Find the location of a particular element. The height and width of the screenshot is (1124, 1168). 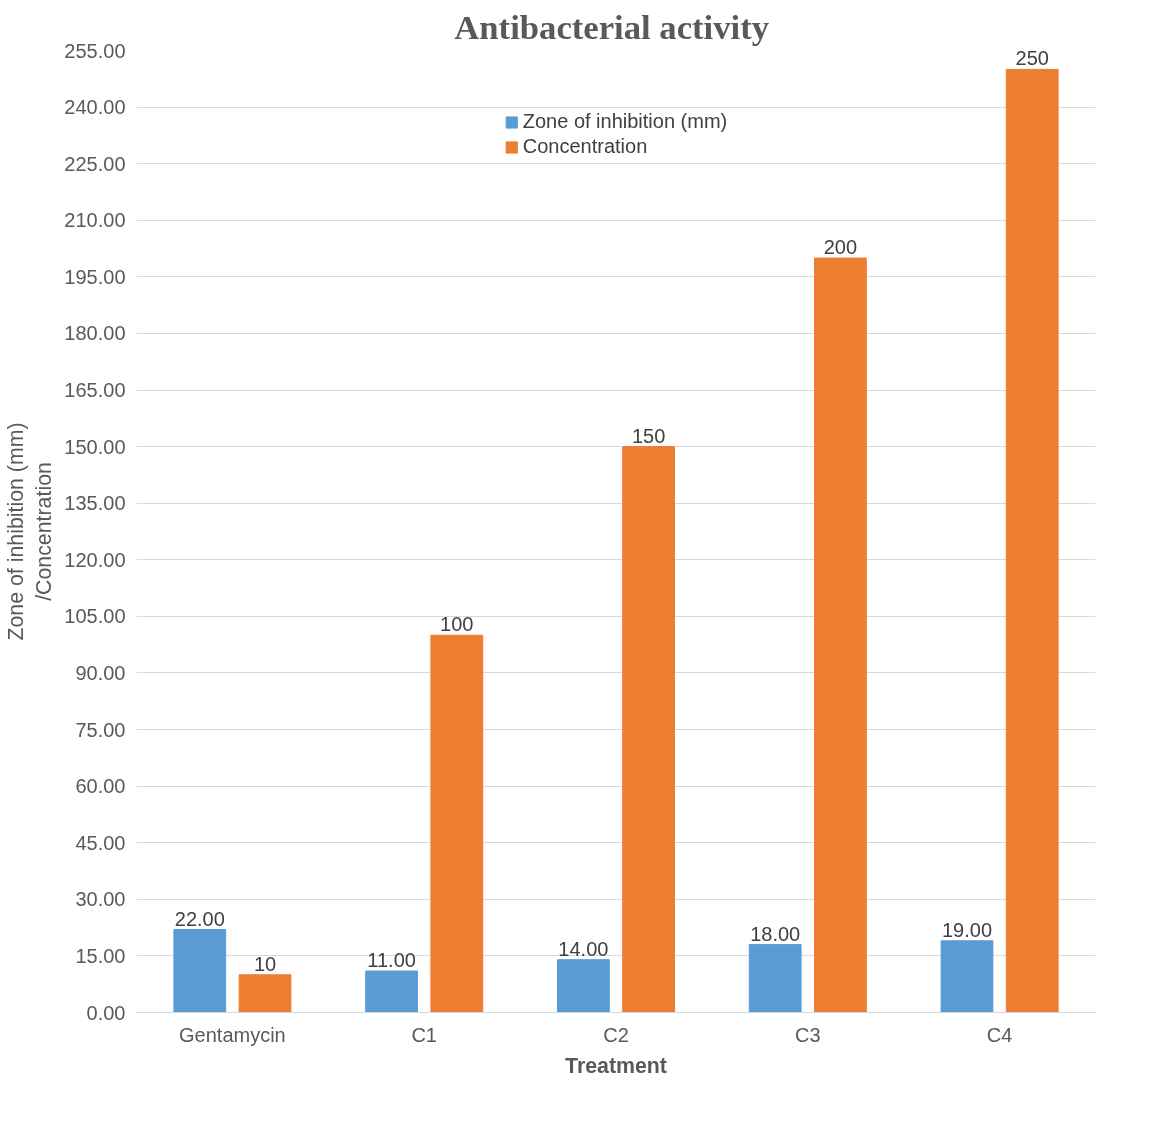

x-axis-title: Treatment is located at coordinates (616, 1065).